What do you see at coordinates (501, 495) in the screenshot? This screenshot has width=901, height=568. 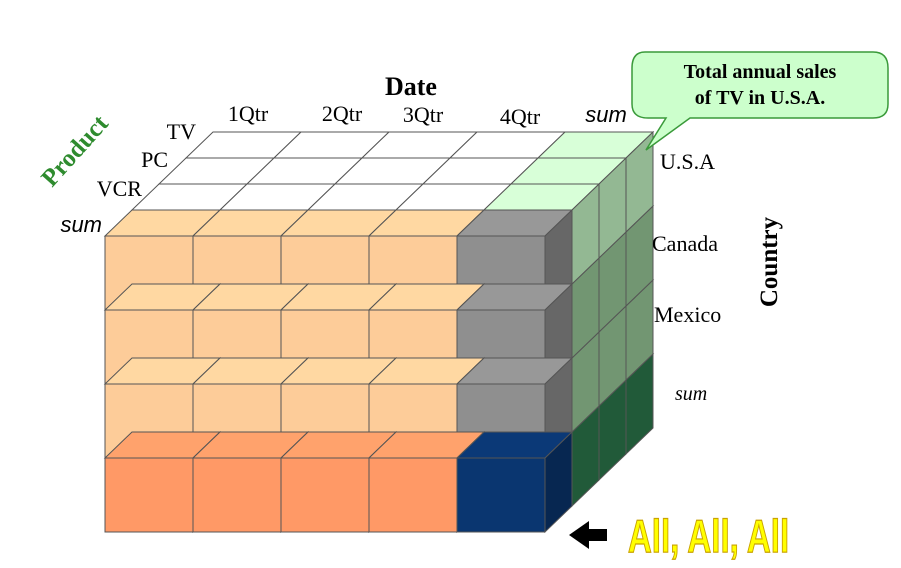 I see `cube-cell-c4-r3-d0-front` at bounding box center [501, 495].